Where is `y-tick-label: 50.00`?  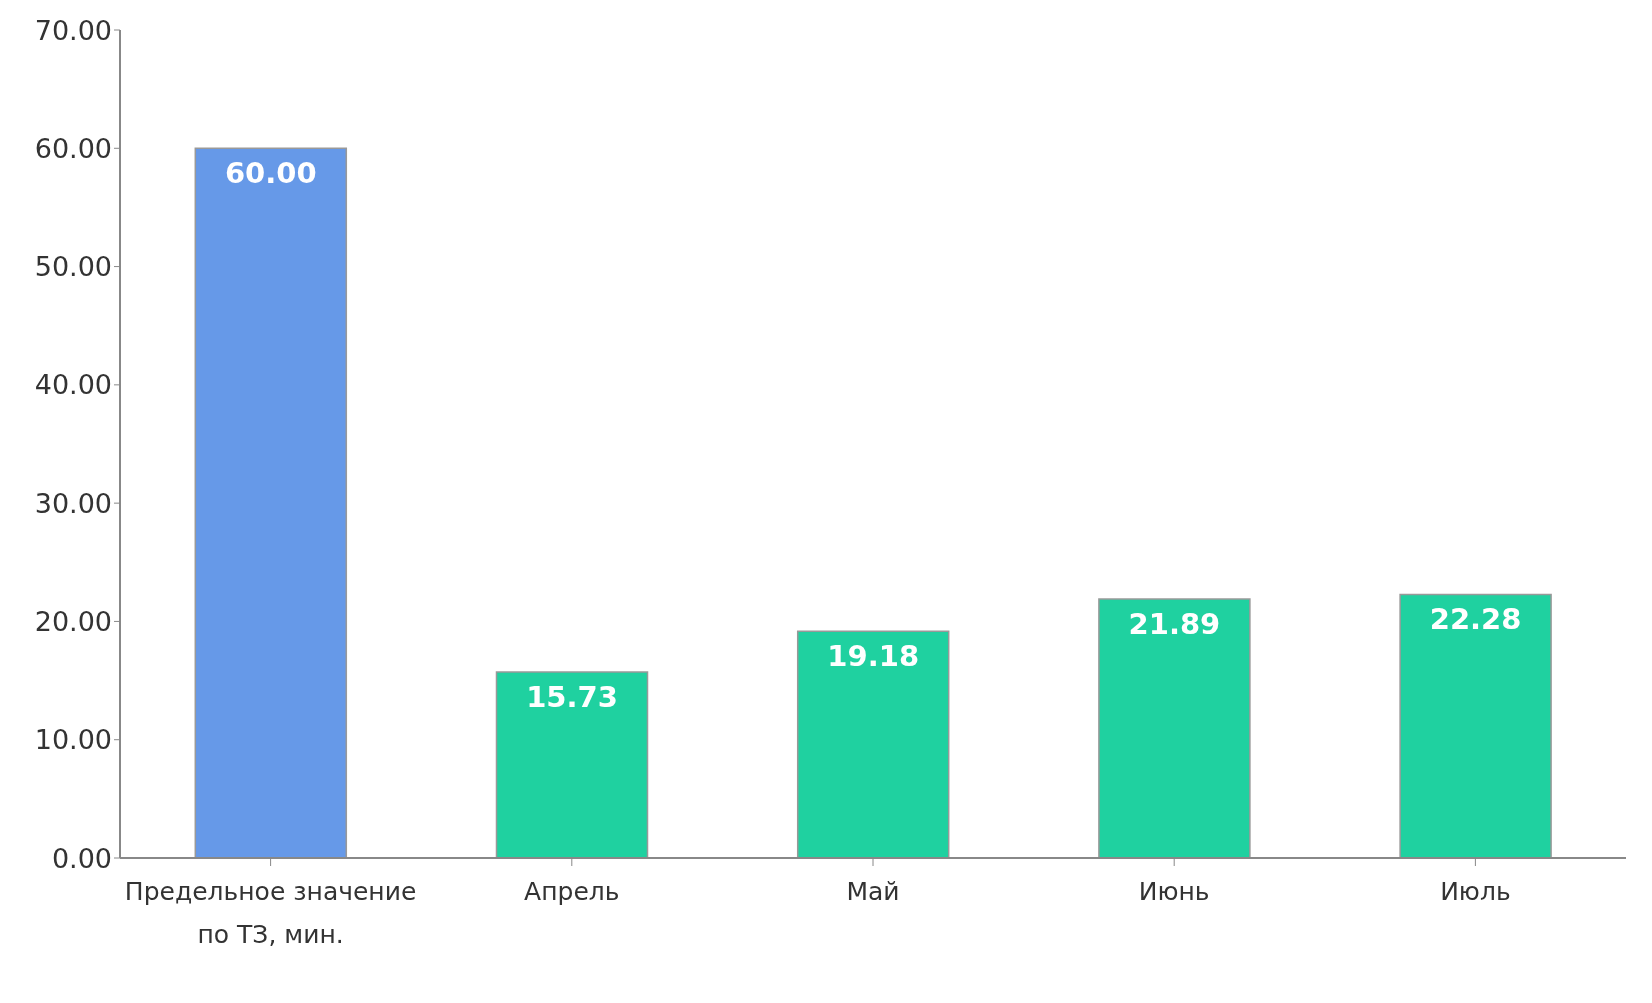 y-tick-label: 50.00 is located at coordinates (73, 267).